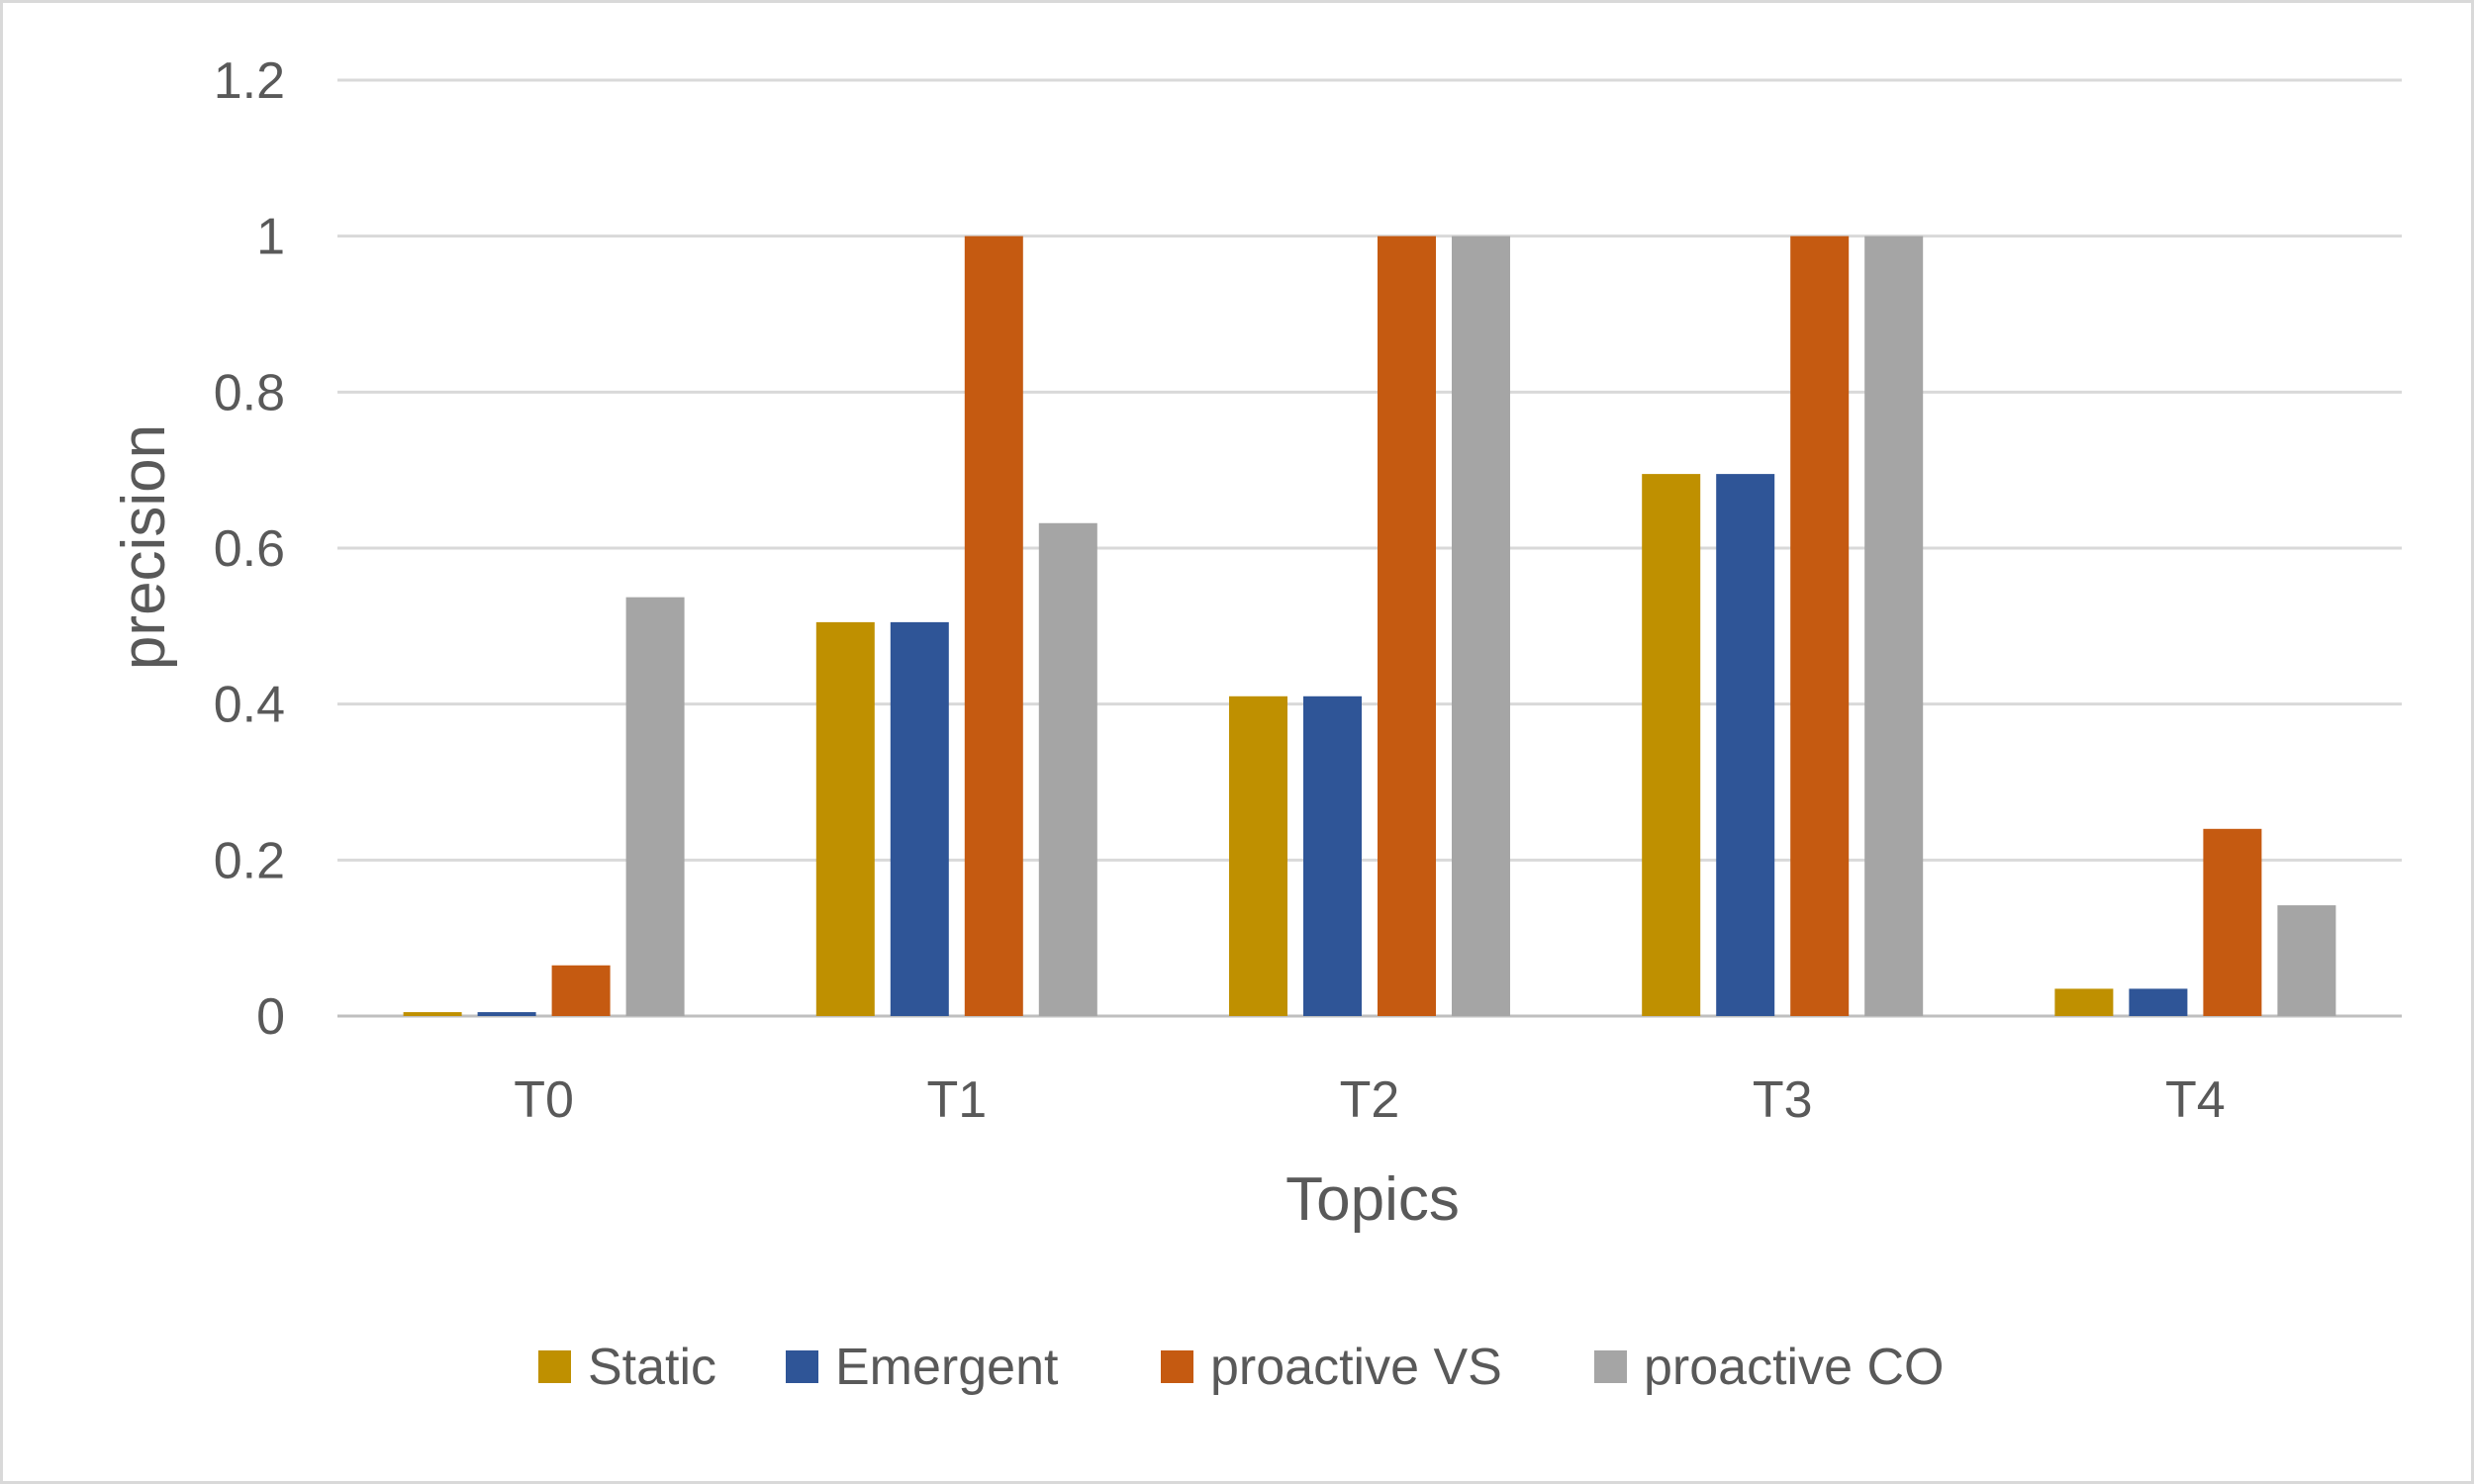 The width and height of the screenshot is (2474, 1484). What do you see at coordinates (1373, 1199) in the screenshot?
I see `x-axis-title: Topics` at bounding box center [1373, 1199].